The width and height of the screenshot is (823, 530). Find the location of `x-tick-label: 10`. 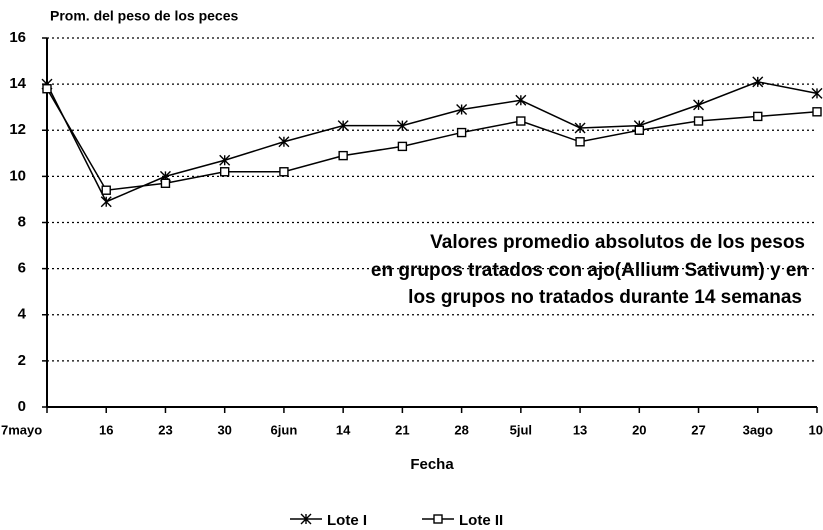

x-tick-label: 10 is located at coordinates (816, 429).